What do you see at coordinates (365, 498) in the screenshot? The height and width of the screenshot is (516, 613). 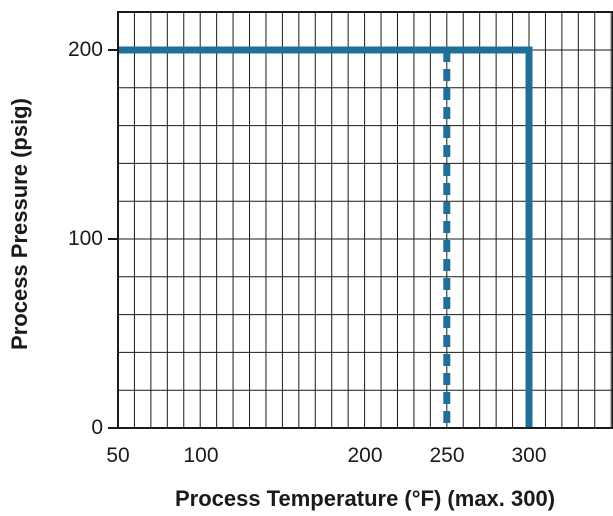 I see `x-axis-label: Process Temperature (°F) (max. 300)` at bounding box center [365, 498].